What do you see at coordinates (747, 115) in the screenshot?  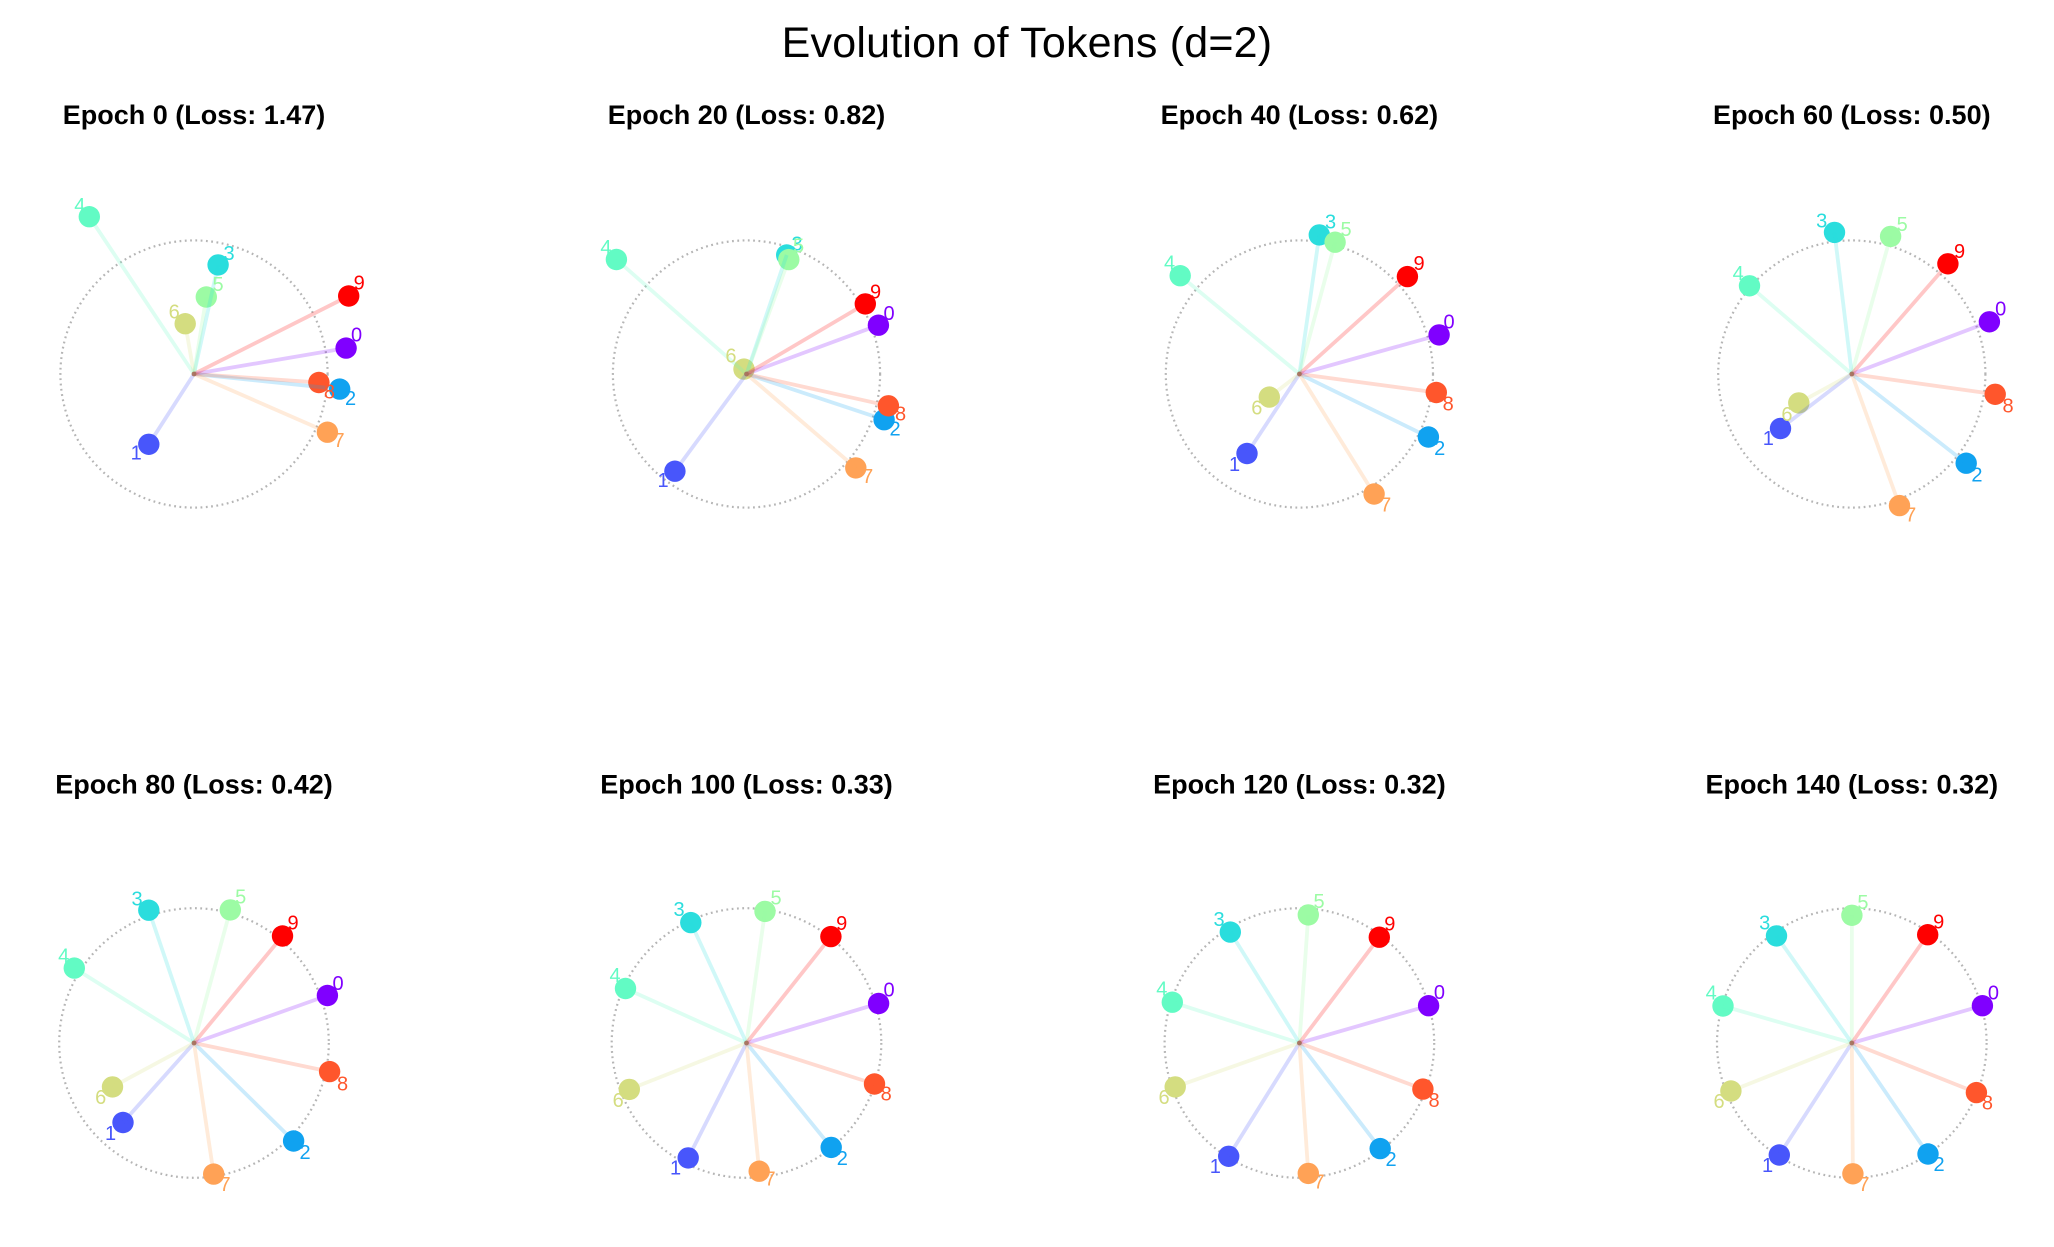 I see `svg-text: Epoch 20 (Loss: 0.82)` at bounding box center [747, 115].